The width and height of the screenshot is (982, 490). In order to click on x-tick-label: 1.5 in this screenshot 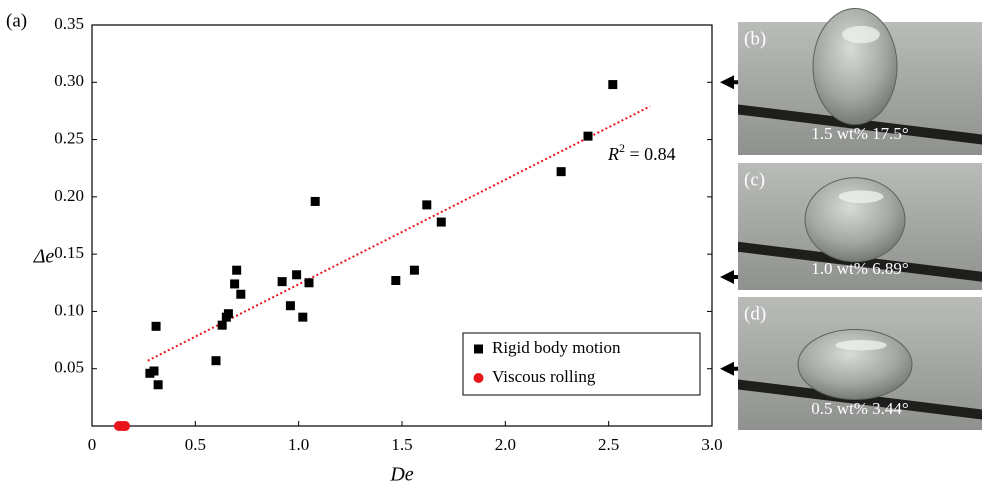, I will do `click(401, 444)`.